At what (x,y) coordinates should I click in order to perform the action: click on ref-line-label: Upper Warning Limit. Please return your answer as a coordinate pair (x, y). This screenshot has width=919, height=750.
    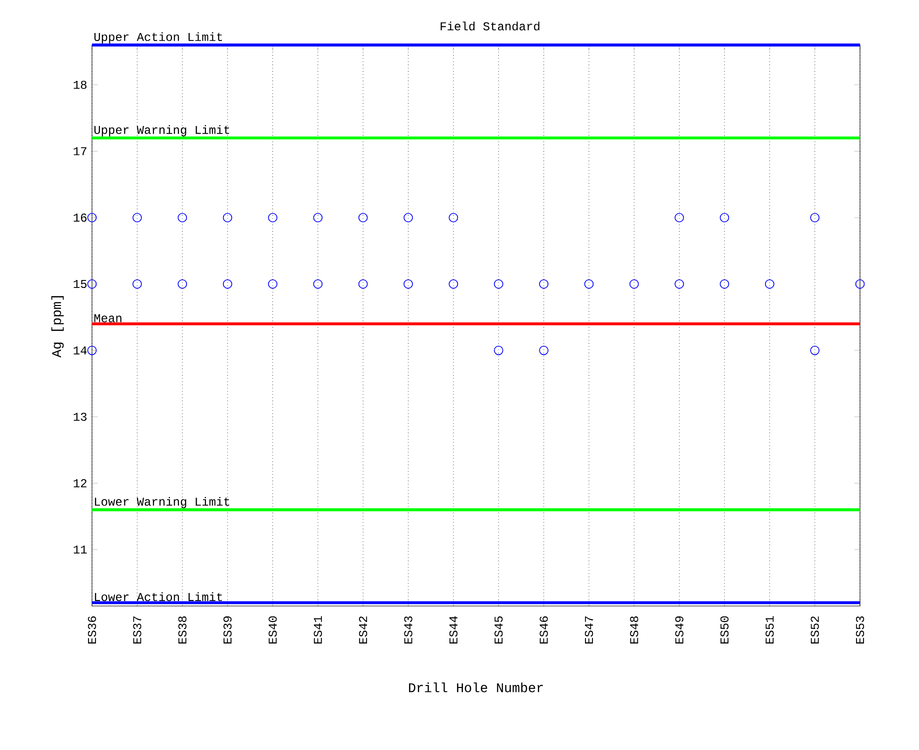
    Looking at the image, I should click on (162, 130).